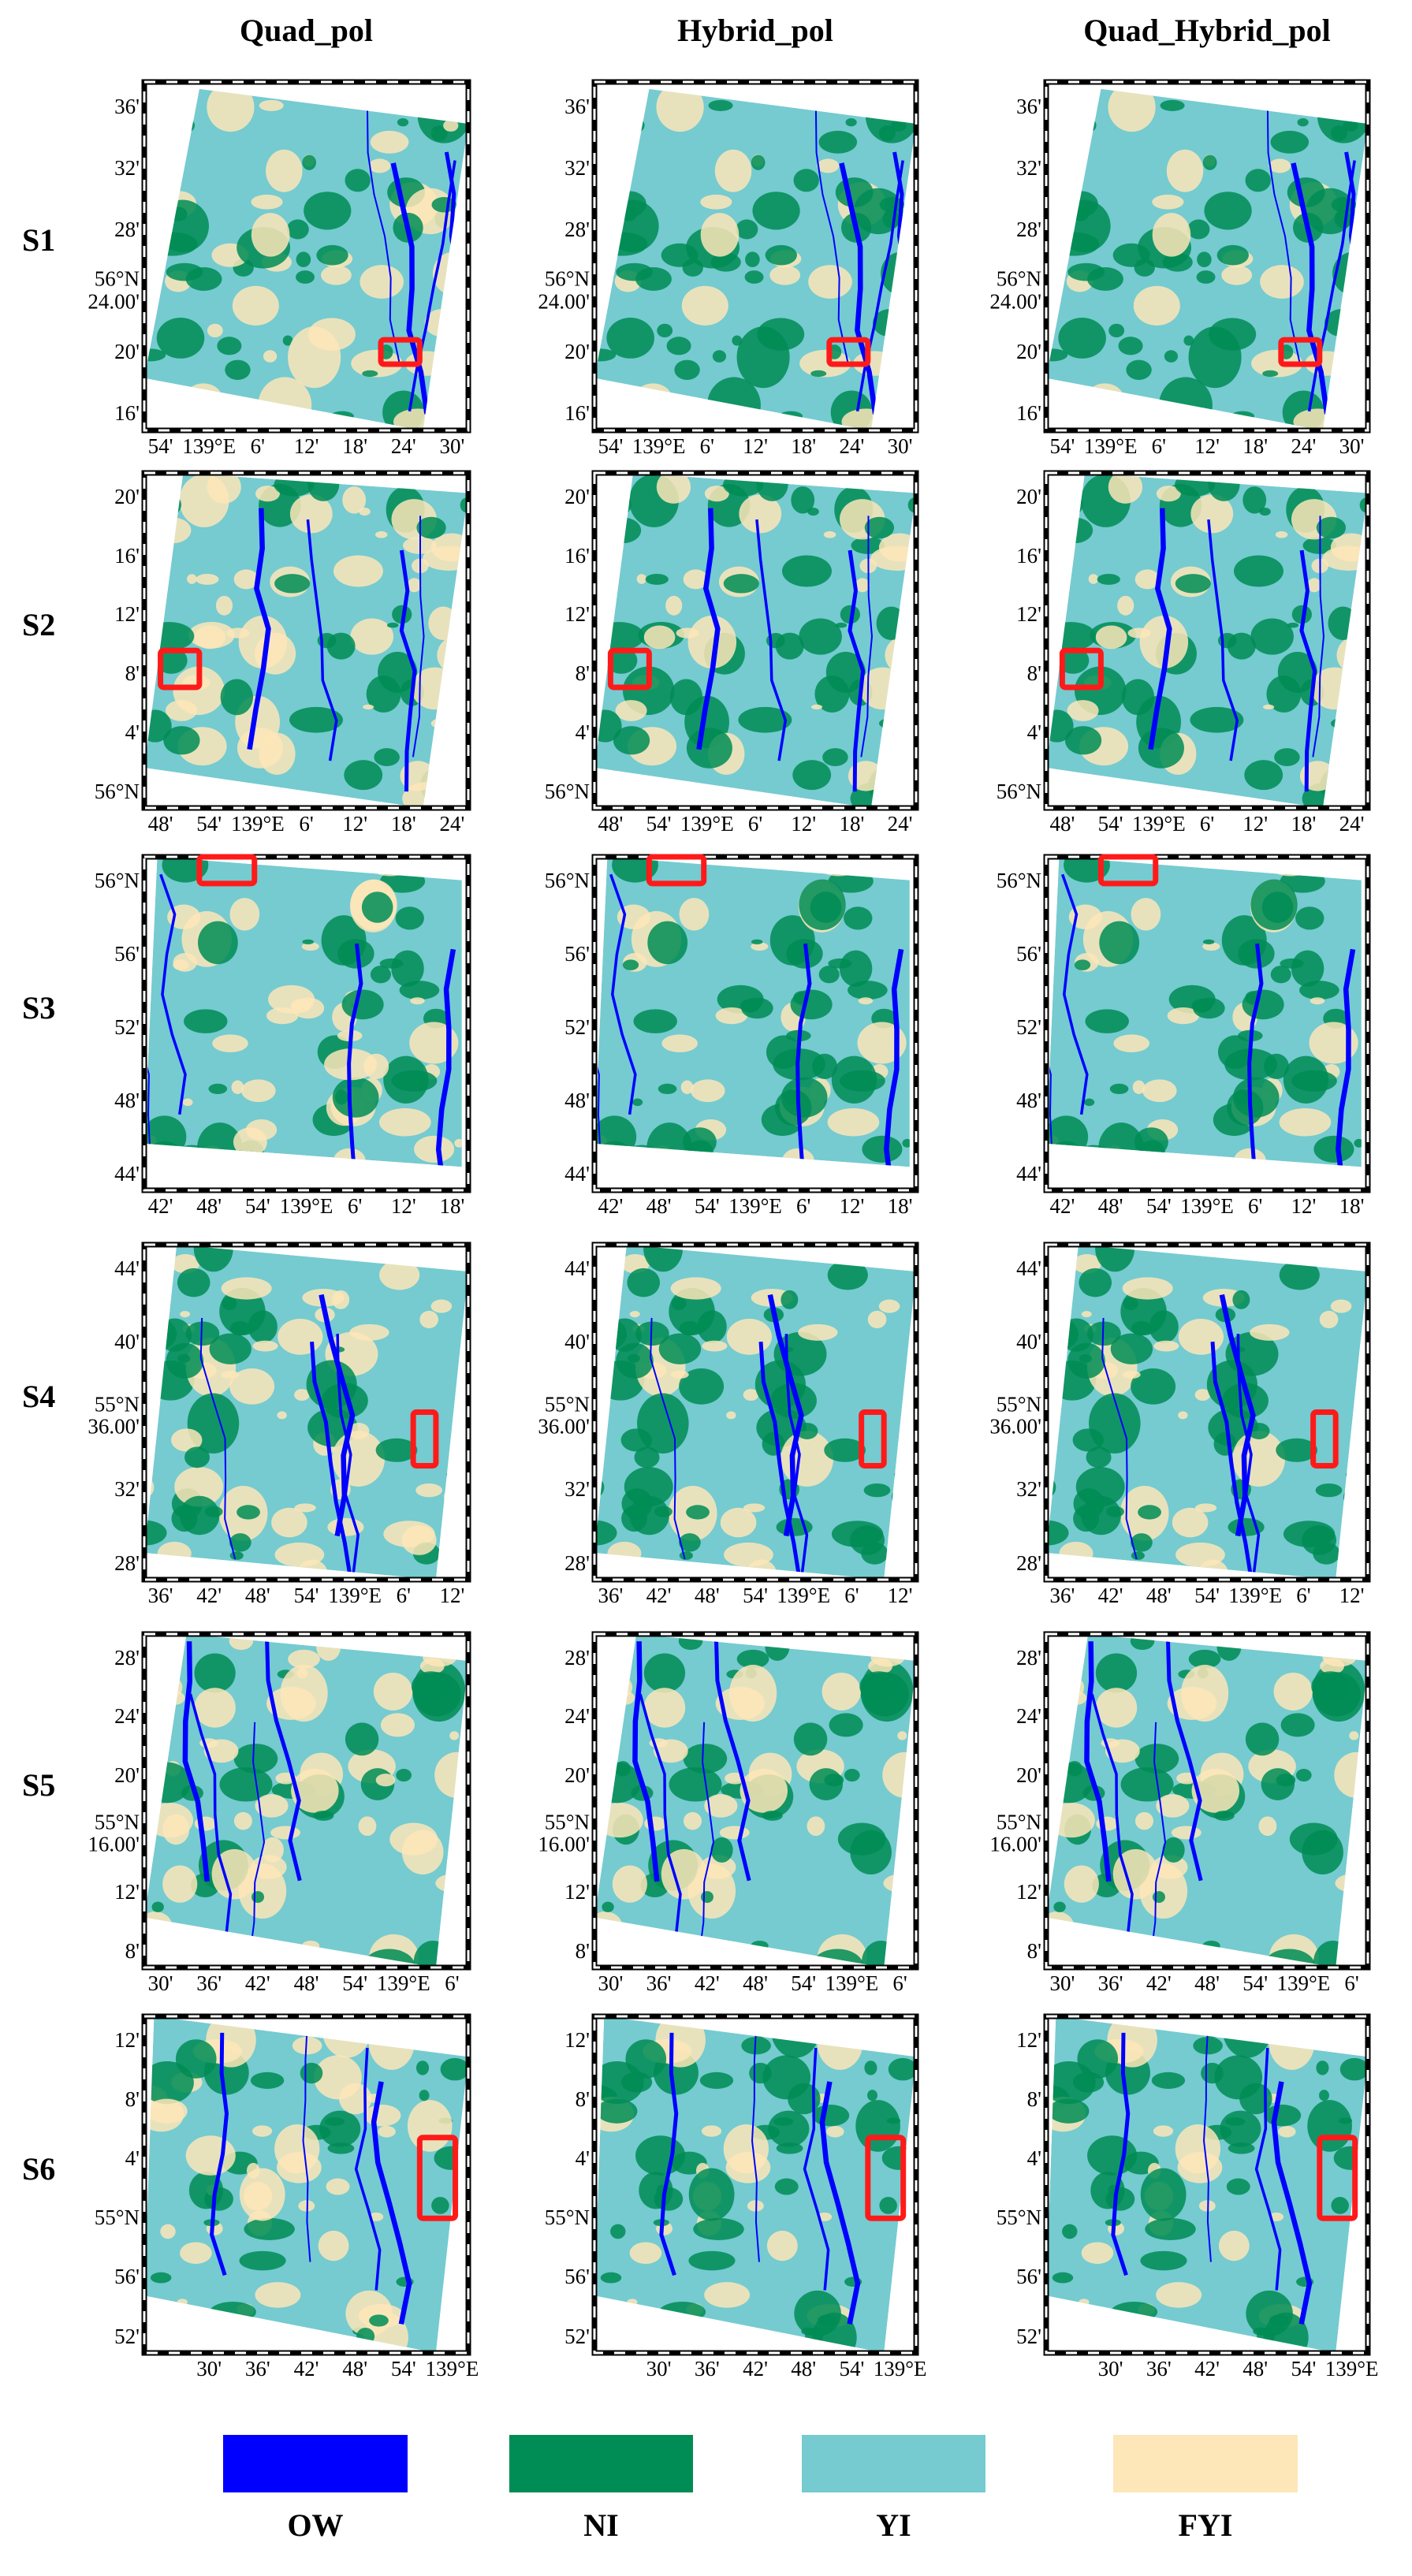  What do you see at coordinates (1033, 2158) in the screenshot?
I see `y-tick-label: 4'` at bounding box center [1033, 2158].